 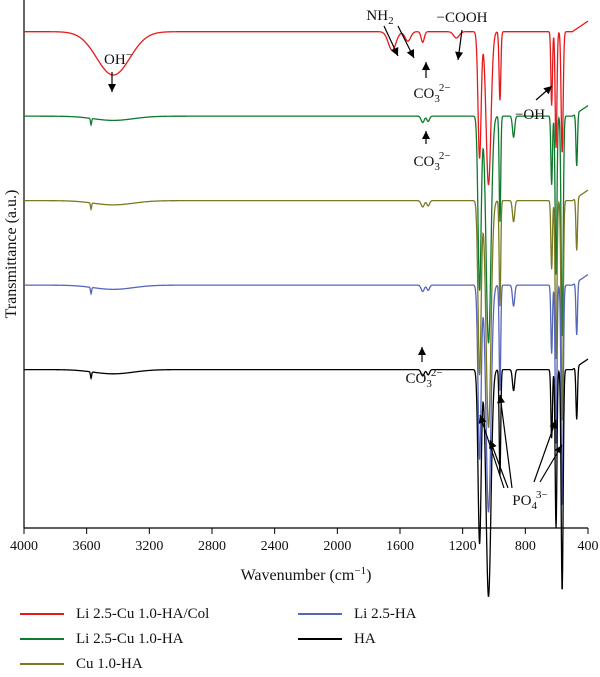 What do you see at coordinates (431, 161) in the screenshot?
I see `annotation-co3-green: CO32−` at bounding box center [431, 161].